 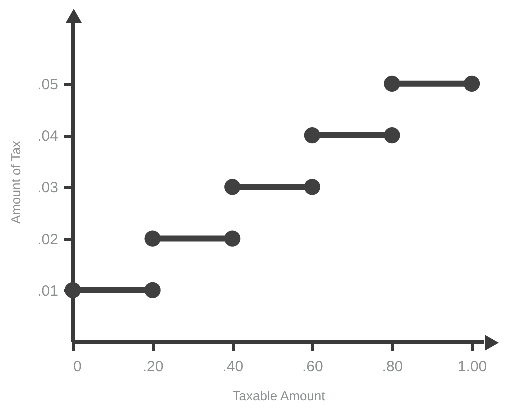 I want to click on y-tick-label: .02, so click(x=48, y=239).